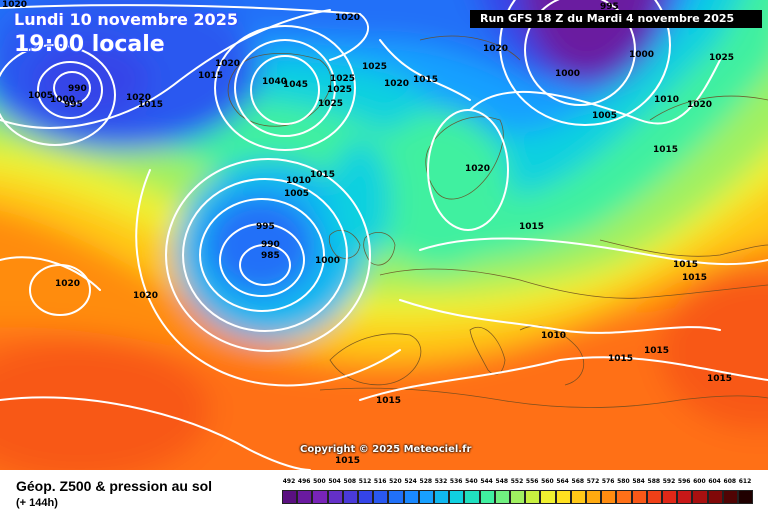 The height and width of the screenshot is (512, 768). What do you see at coordinates (295, 85) in the screenshot?
I see `isobar-label: 1045` at bounding box center [295, 85].